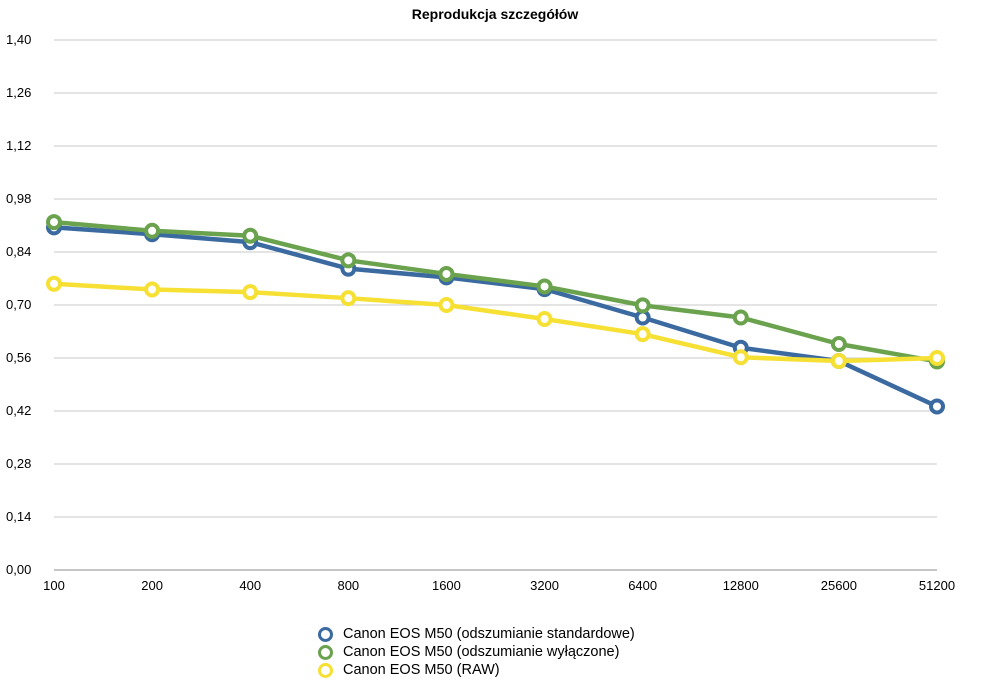 The image size is (1000, 689). What do you see at coordinates (421, 670) in the screenshot?
I see `legend-label: Canon EOS M50 (RAW)` at bounding box center [421, 670].